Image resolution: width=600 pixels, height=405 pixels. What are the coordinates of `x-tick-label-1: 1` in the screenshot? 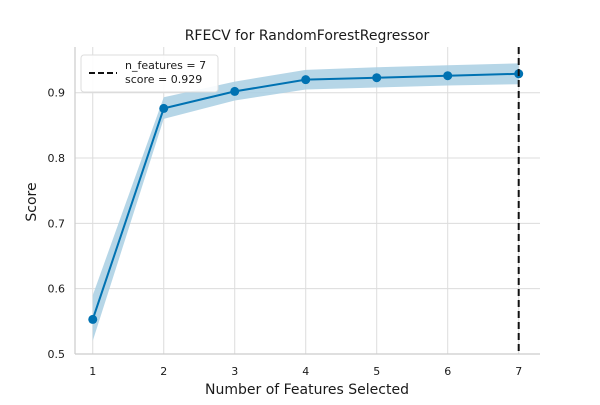 It's located at (92, 371).